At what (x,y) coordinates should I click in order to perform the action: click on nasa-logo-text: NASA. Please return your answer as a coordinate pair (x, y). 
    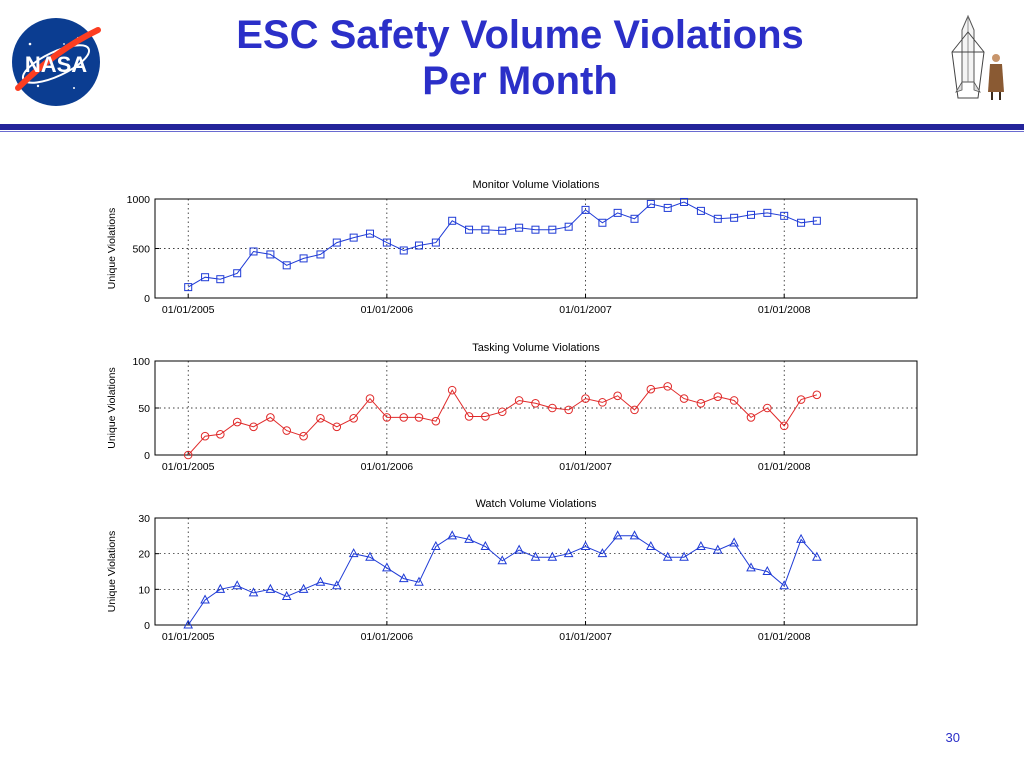
    Looking at the image, I should click on (56, 64).